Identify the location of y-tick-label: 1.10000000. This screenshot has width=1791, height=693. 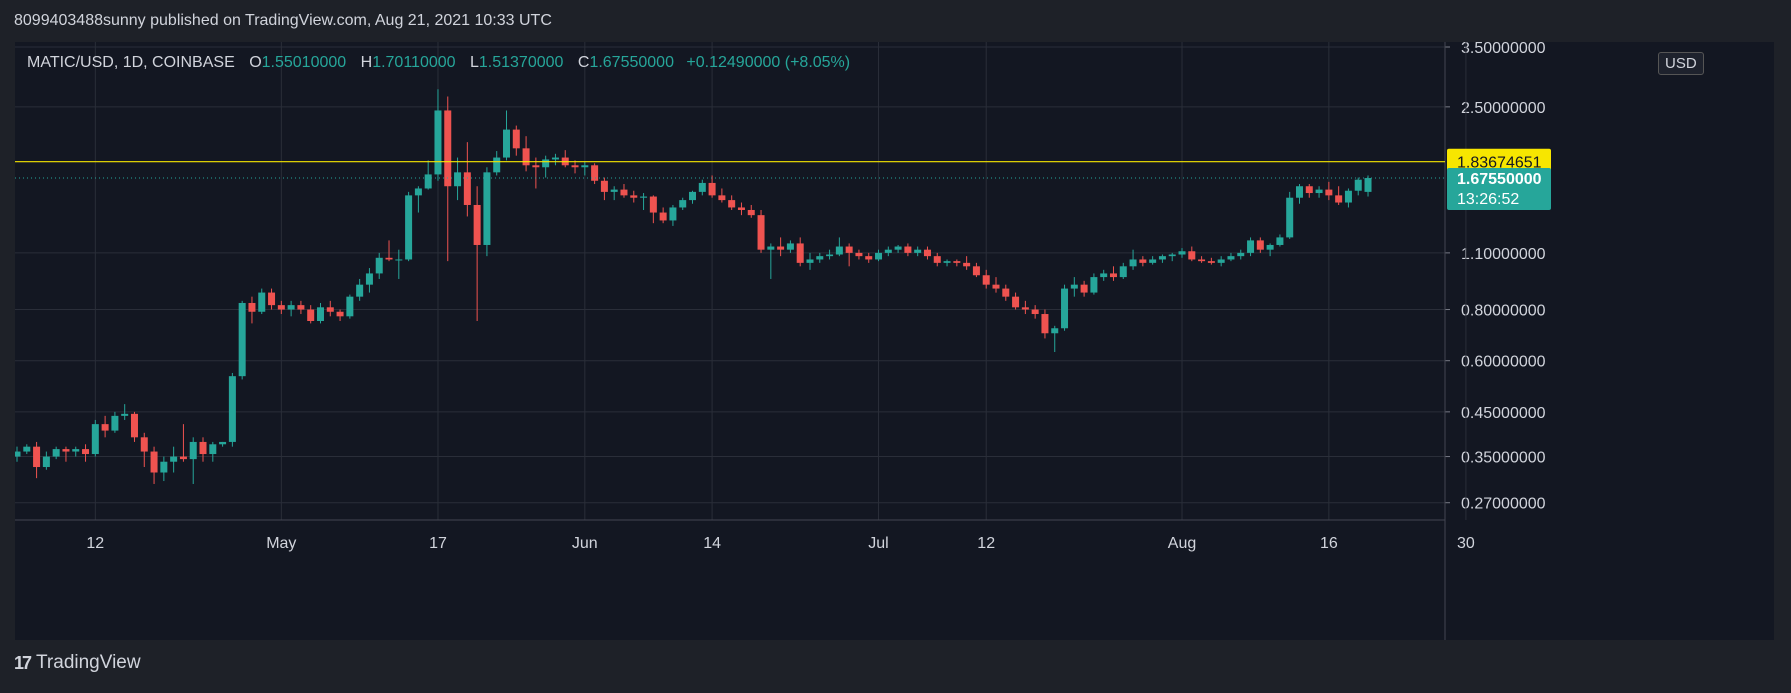
(1503, 254).